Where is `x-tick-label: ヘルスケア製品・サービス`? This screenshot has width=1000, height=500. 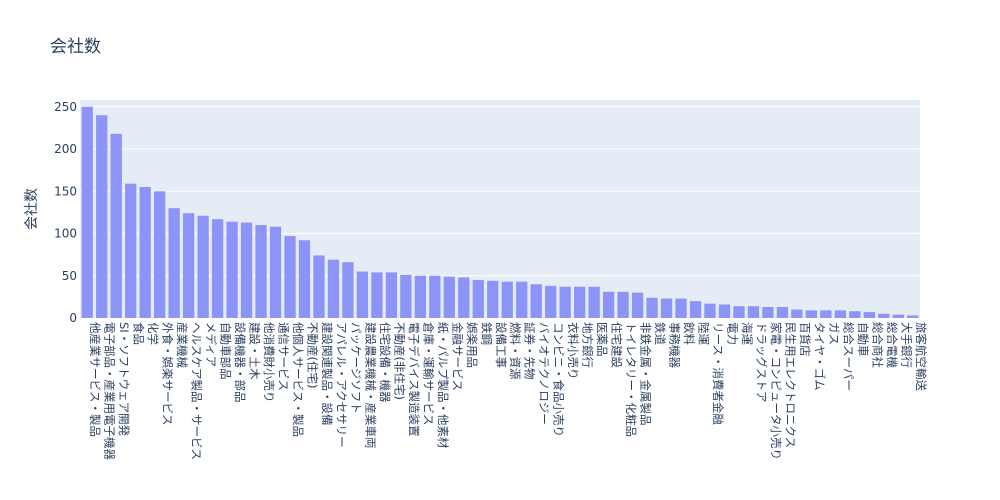
x-tick-label: ヘルスケア製品・サービス is located at coordinates (197, 391).